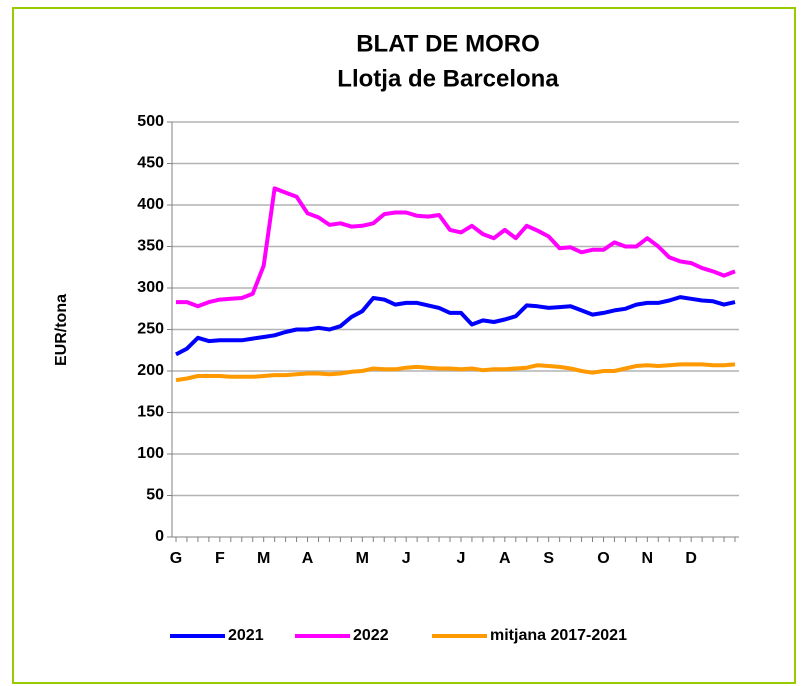  What do you see at coordinates (220, 558) in the screenshot?
I see `x-tick-label: F` at bounding box center [220, 558].